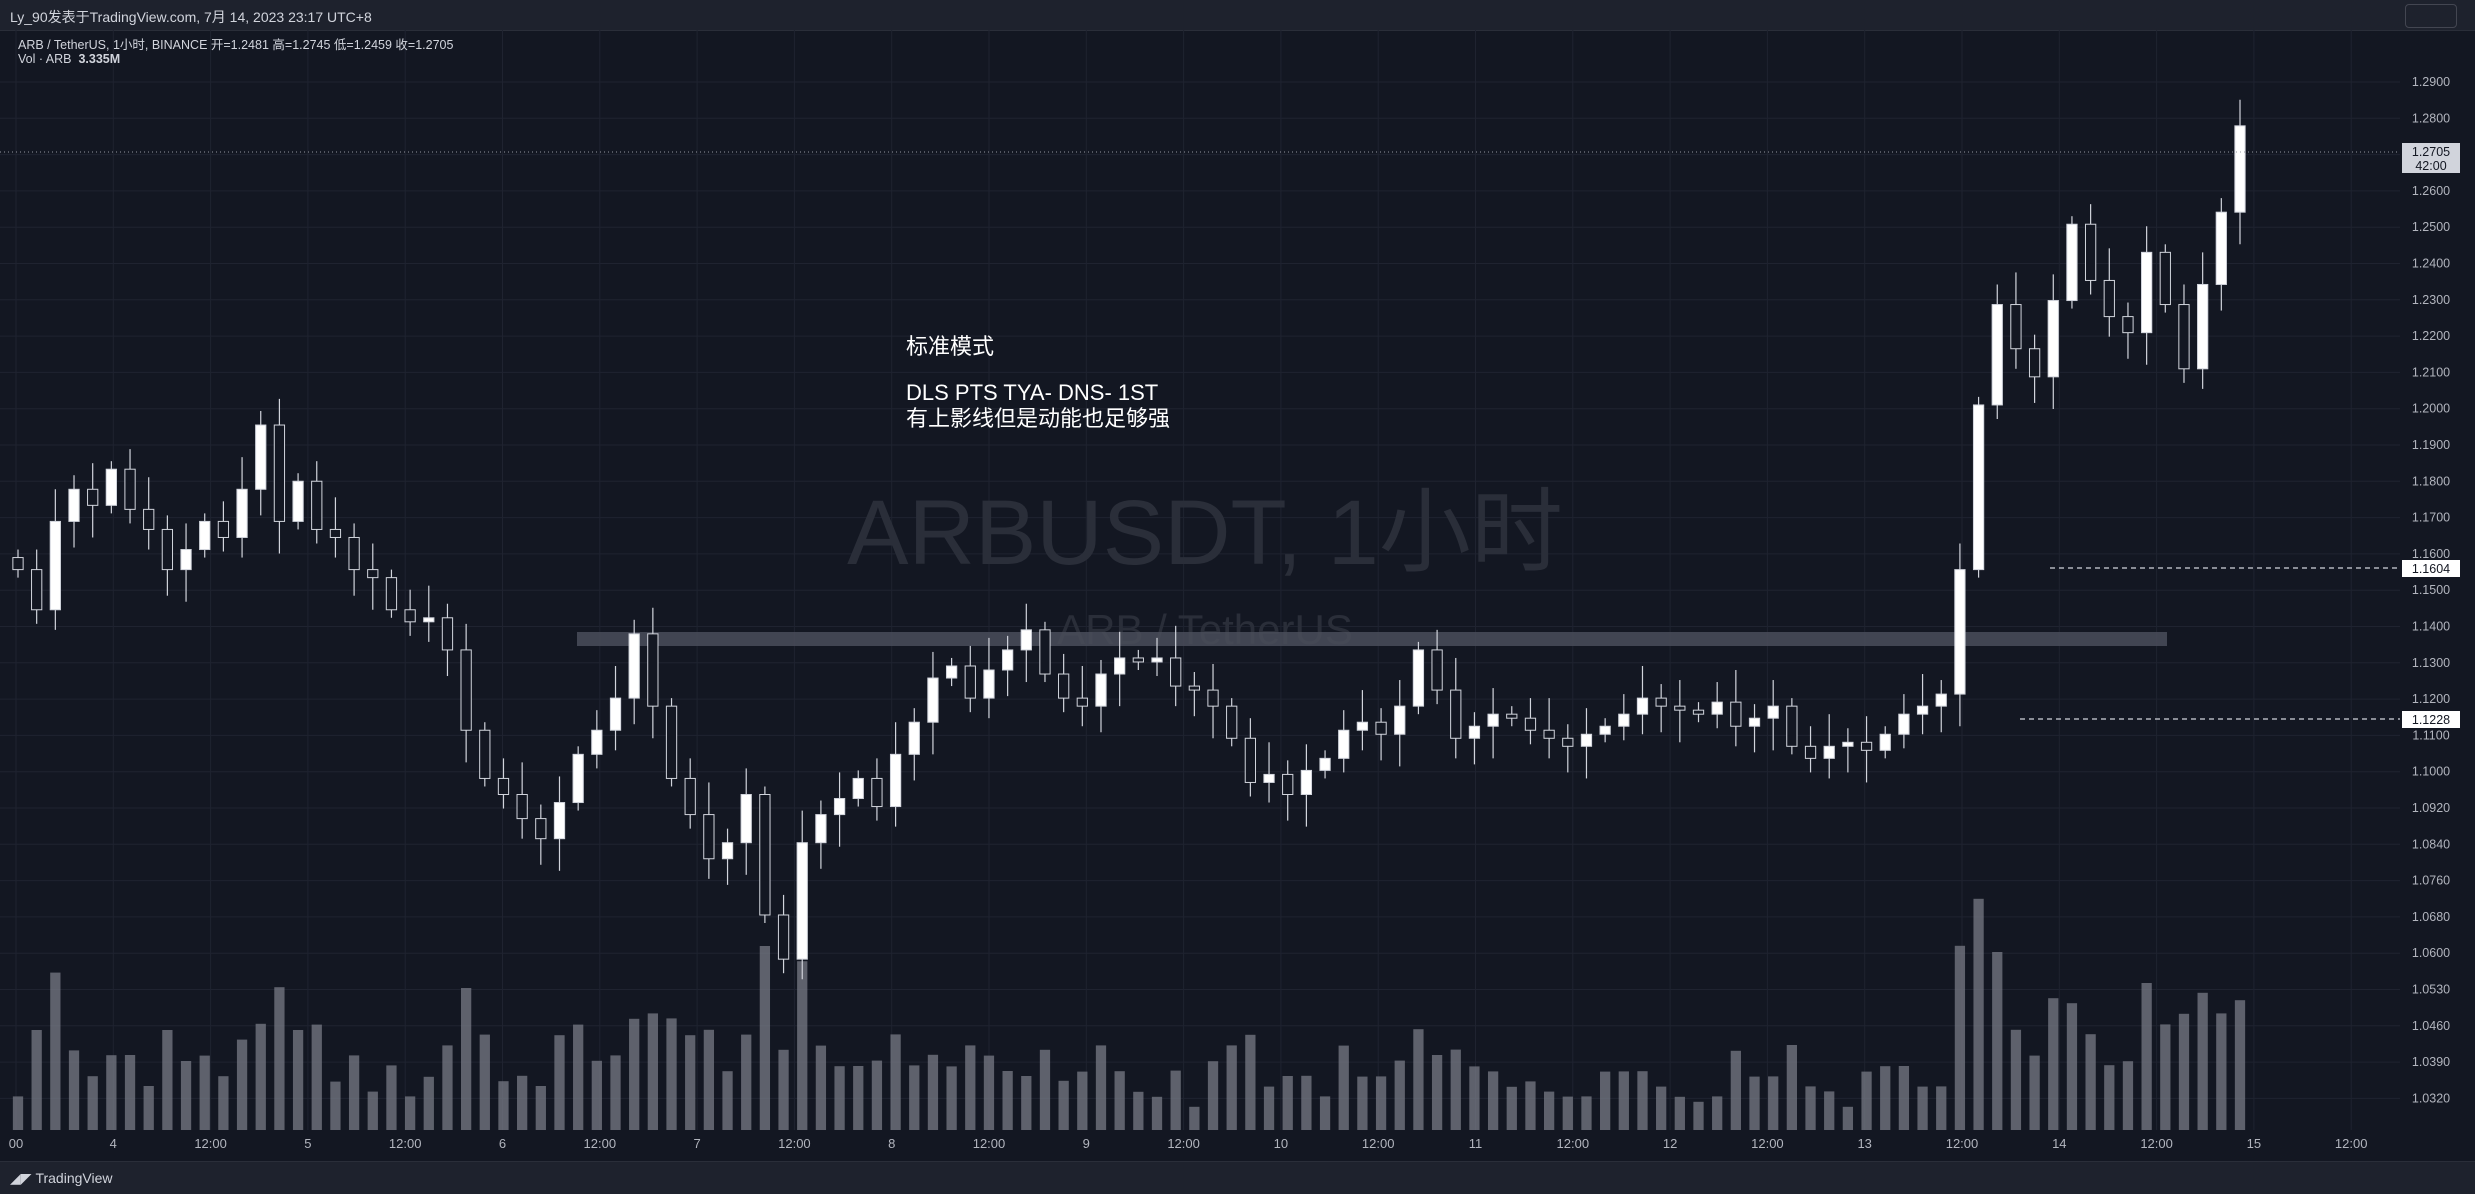 This screenshot has height=1194, width=2475. What do you see at coordinates (2431, 300) in the screenshot?
I see `y-tick-label: 1.2300` at bounding box center [2431, 300].